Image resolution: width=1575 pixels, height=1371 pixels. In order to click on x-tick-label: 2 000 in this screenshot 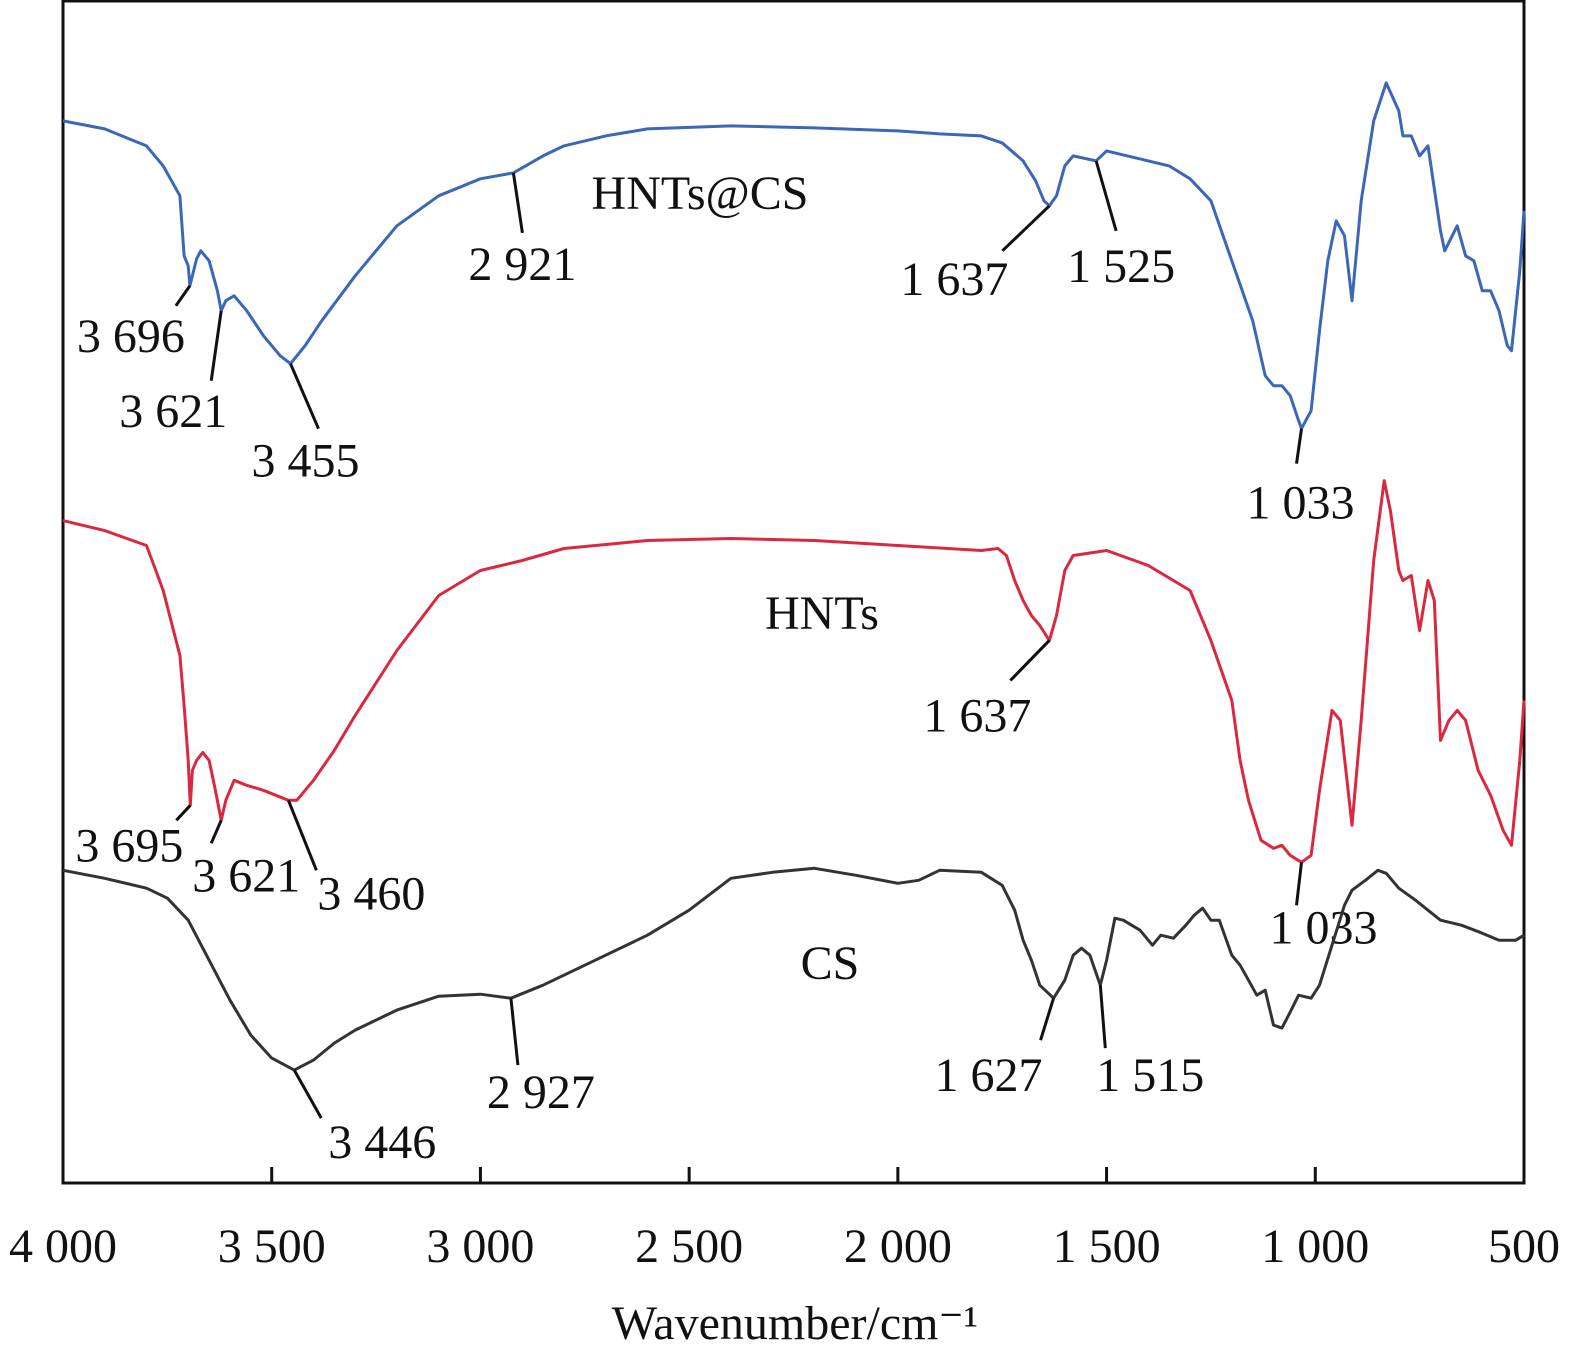, I will do `click(898, 1246)`.